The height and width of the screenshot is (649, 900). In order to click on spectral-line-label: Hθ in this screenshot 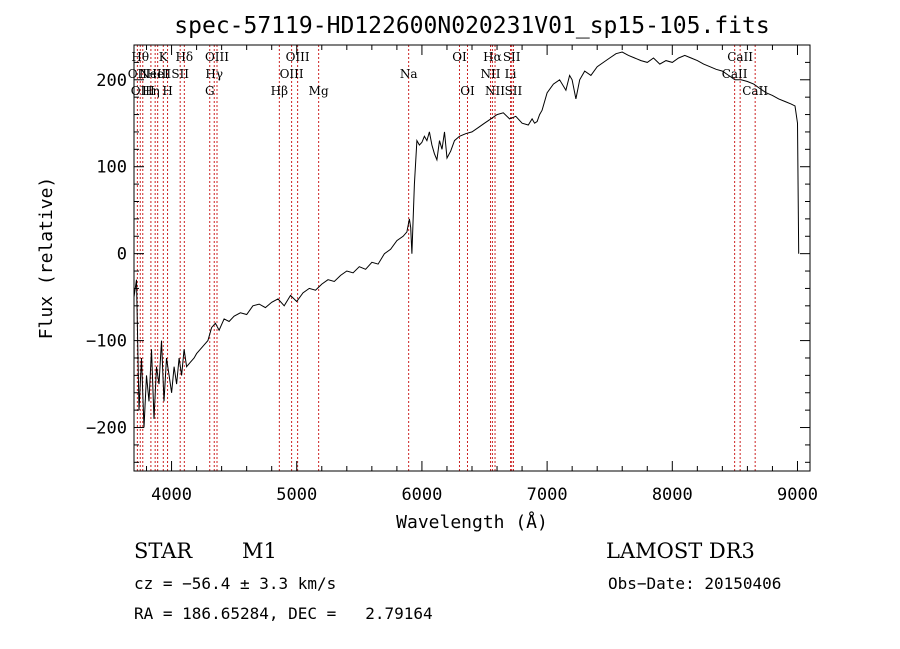, I will do `click(140, 57)`.